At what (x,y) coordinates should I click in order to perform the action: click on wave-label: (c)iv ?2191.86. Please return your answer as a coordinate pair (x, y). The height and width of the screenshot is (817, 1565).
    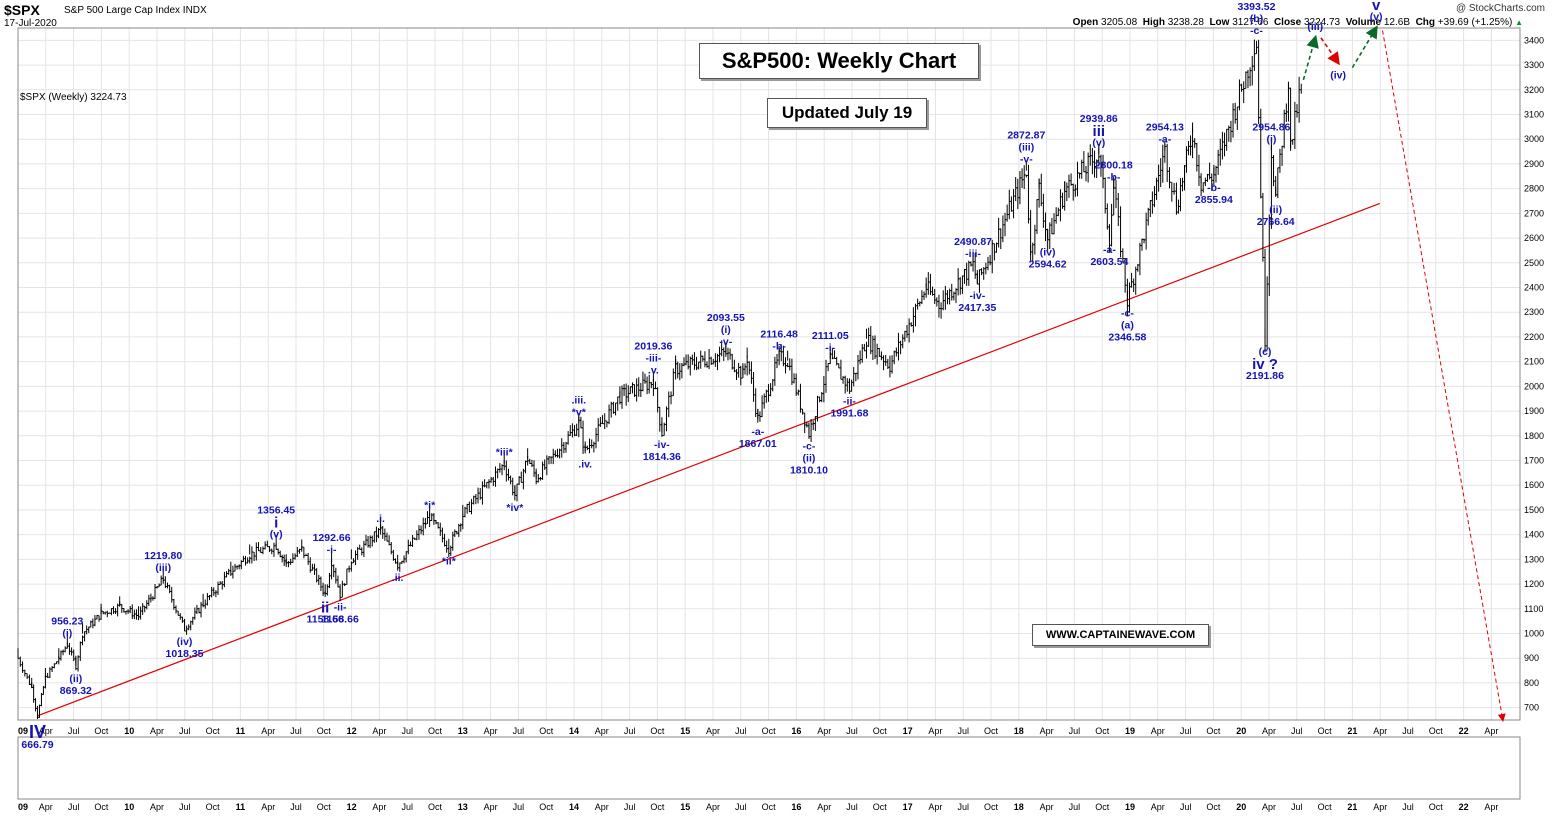
    Looking at the image, I should click on (1265, 364).